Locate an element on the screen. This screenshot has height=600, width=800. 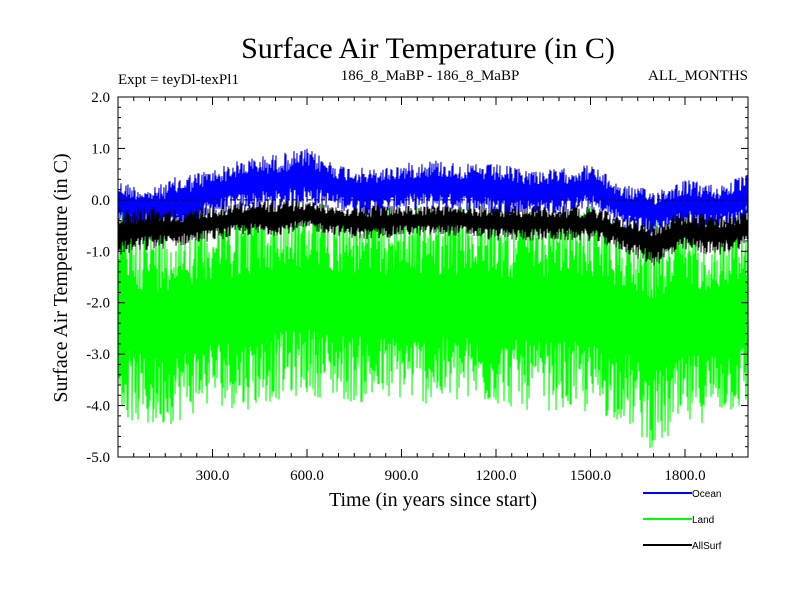
y-tick-label: -3.0 is located at coordinates (98, 355).